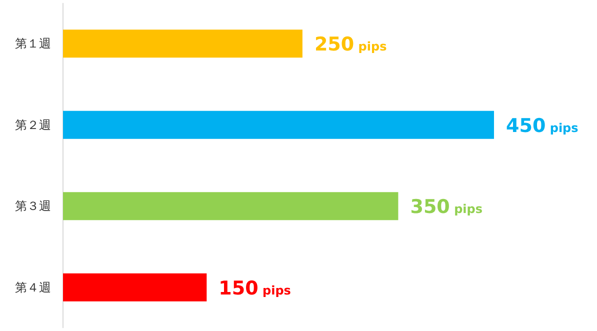 The height and width of the screenshot is (331, 597). Describe the element at coordinates (542, 125) in the screenshot. I see `data-label: 450 pips` at that location.